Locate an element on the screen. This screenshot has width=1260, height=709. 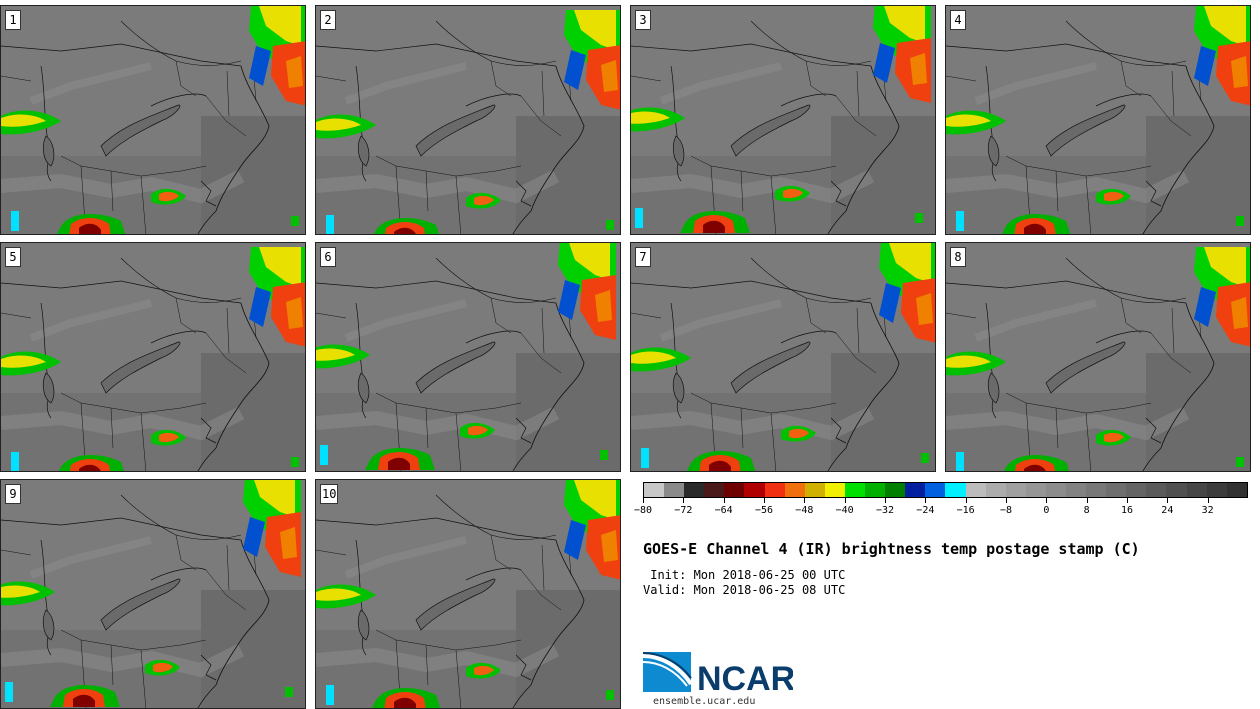
colorbar-tick-label: 8 is located at coordinates (1086, 510).